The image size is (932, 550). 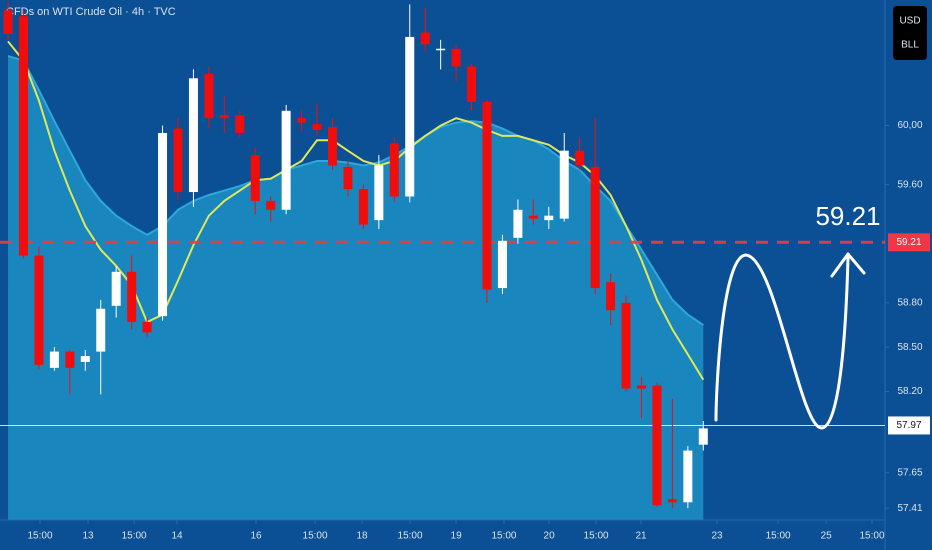 What do you see at coordinates (910, 45) in the screenshot?
I see `unit: BLL` at bounding box center [910, 45].